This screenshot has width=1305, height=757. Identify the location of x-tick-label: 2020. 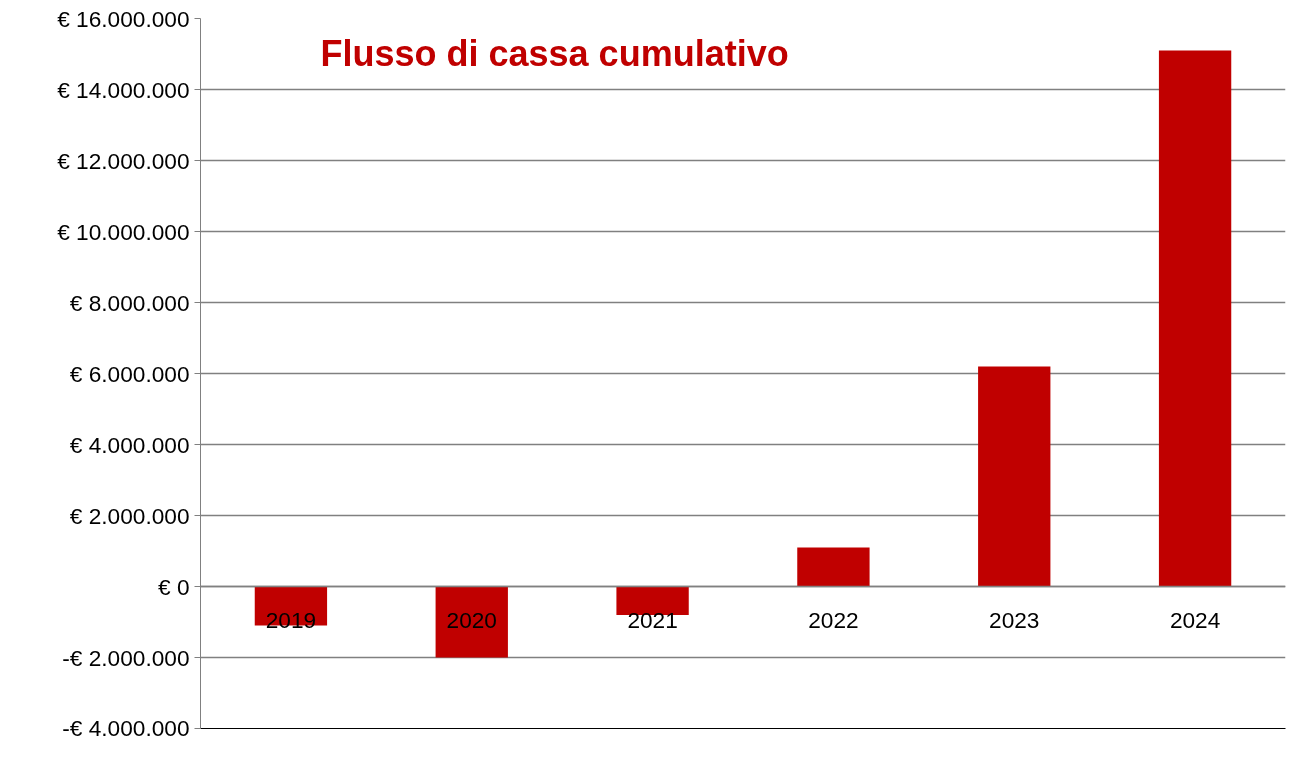
(471, 619).